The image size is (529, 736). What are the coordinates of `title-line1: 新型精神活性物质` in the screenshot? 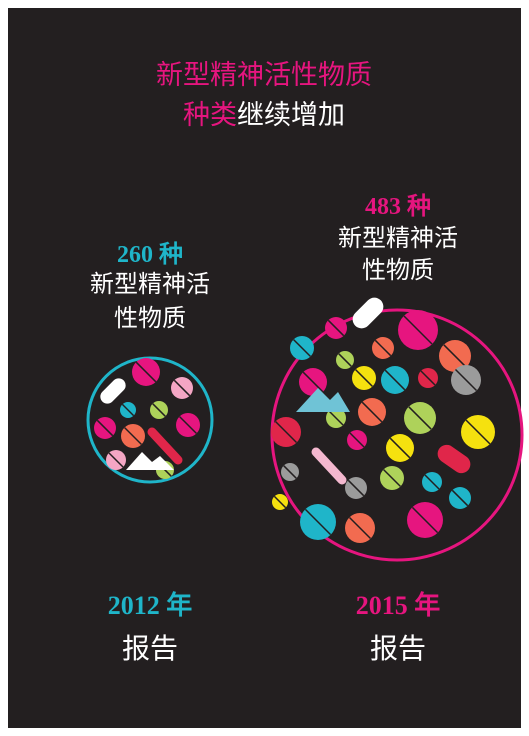 It's located at (264, 75).